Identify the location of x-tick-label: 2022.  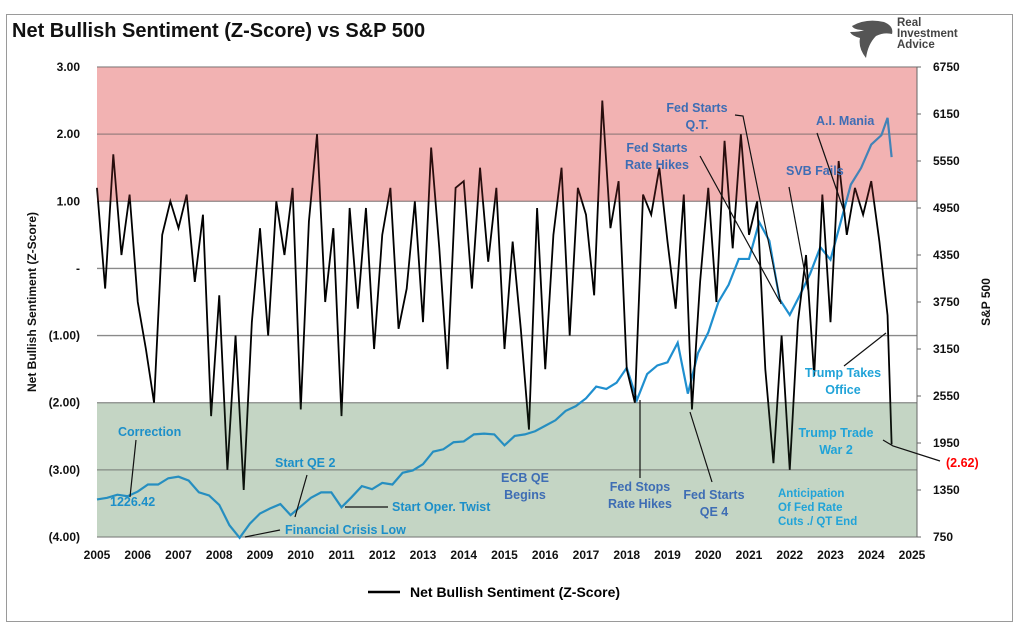
(789, 555).